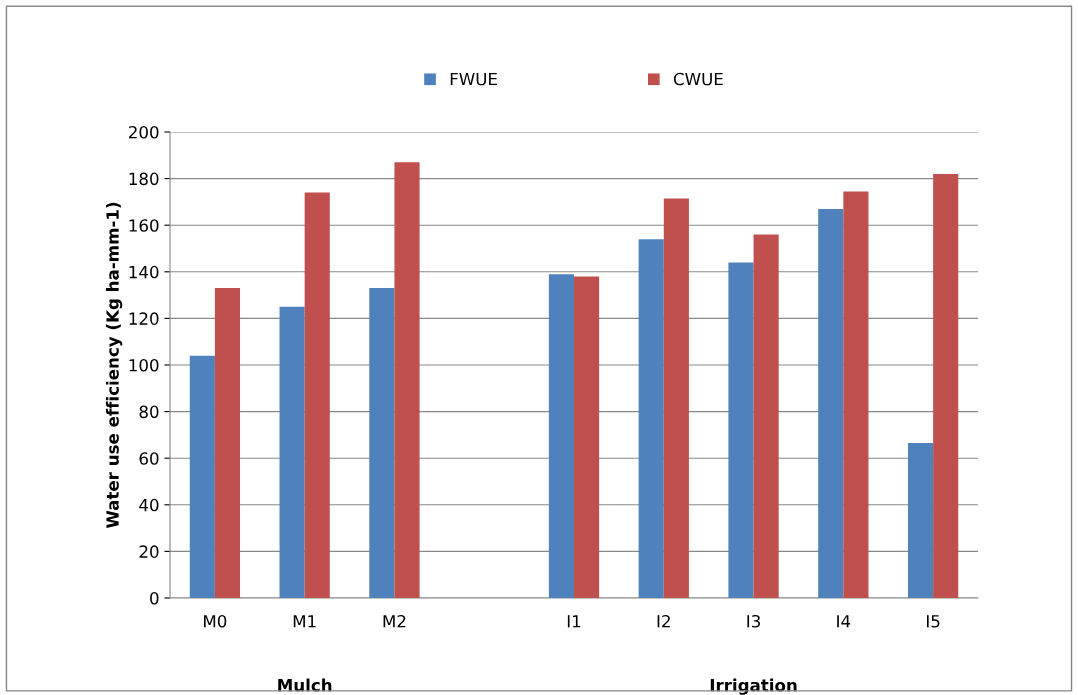  What do you see at coordinates (149, 458) in the screenshot?
I see `y-tick-label: 60` at bounding box center [149, 458].